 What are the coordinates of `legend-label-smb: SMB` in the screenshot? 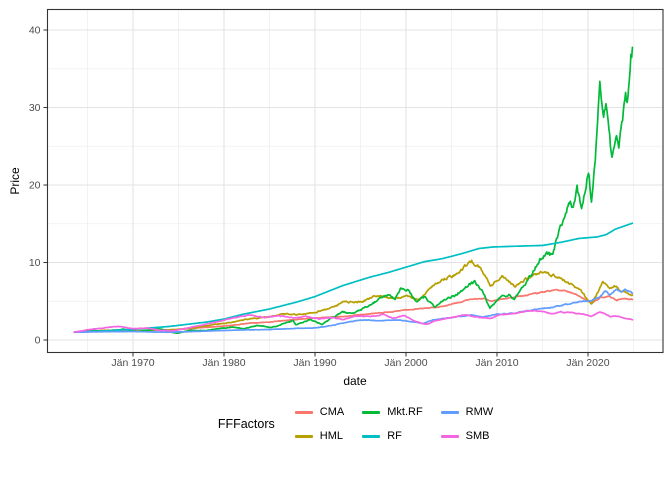 It's located at (477, 436).